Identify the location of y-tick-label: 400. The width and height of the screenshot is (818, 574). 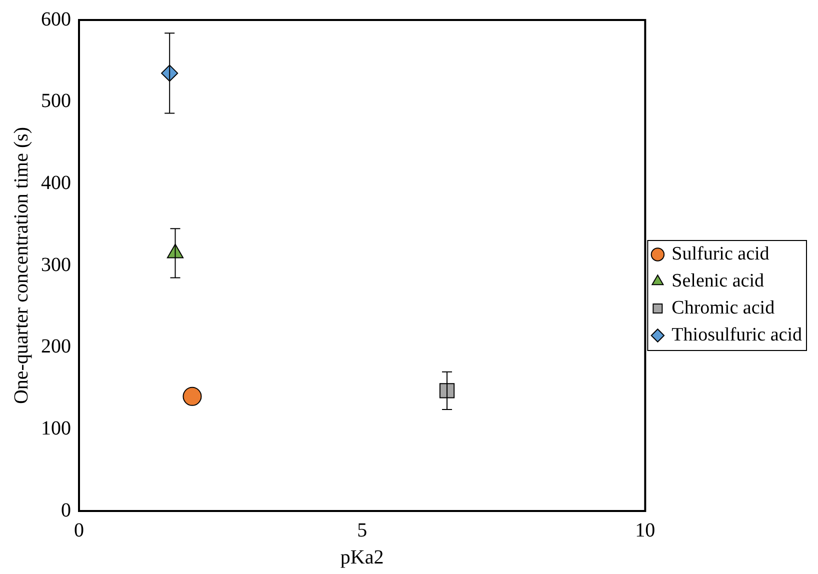
(56, 183).